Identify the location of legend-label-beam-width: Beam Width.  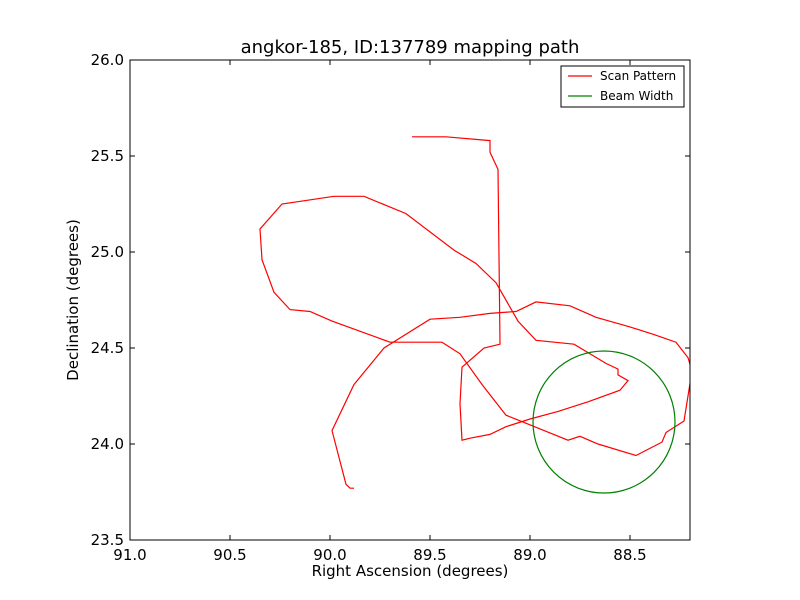
(636, 96).